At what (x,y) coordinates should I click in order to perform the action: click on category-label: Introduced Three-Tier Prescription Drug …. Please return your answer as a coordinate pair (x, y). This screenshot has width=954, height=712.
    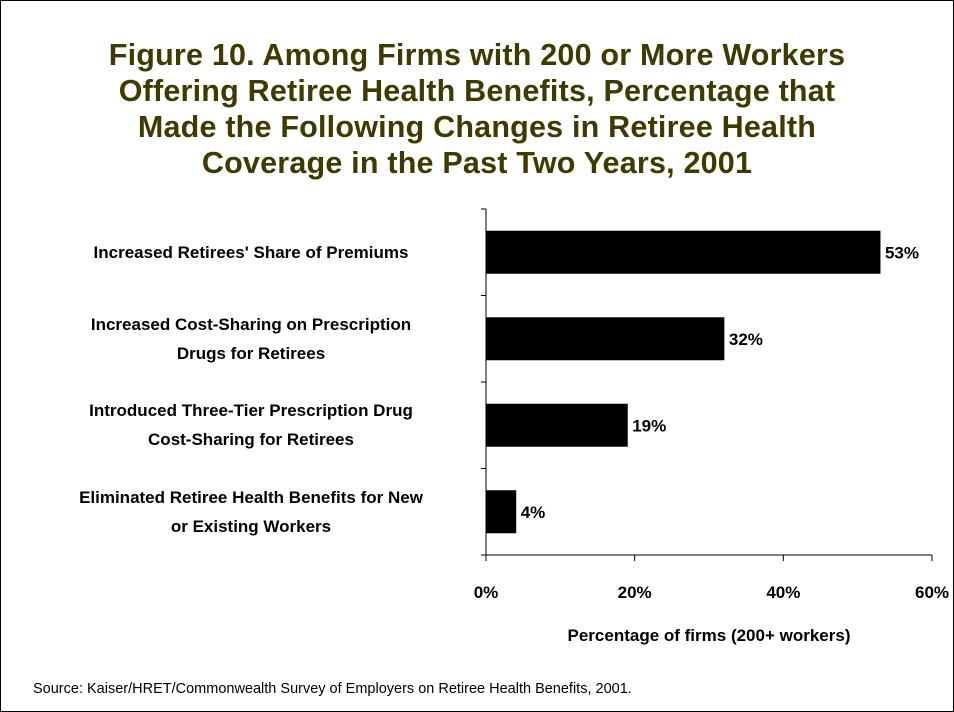
    Looking at the image, I should click on (251, 425).